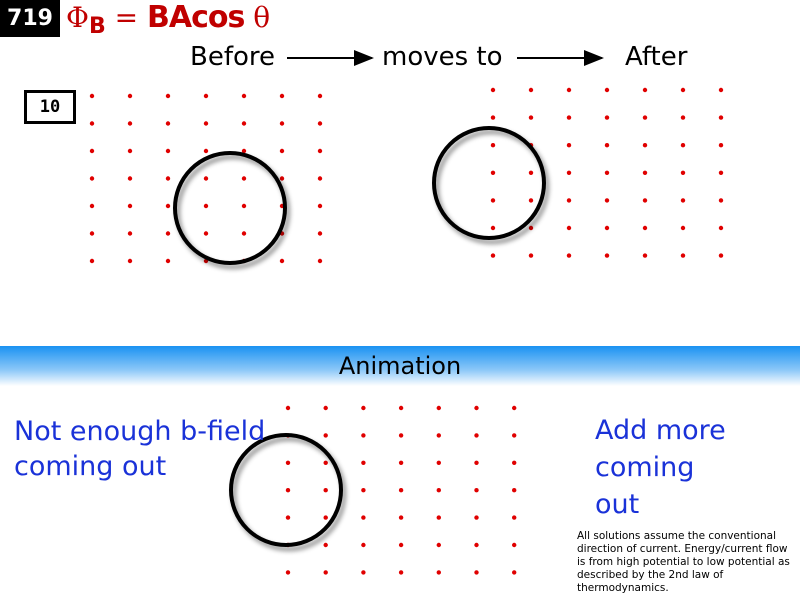 This screenshot has height=600, width=800. I want to click on loop-before, so click(230, 208).